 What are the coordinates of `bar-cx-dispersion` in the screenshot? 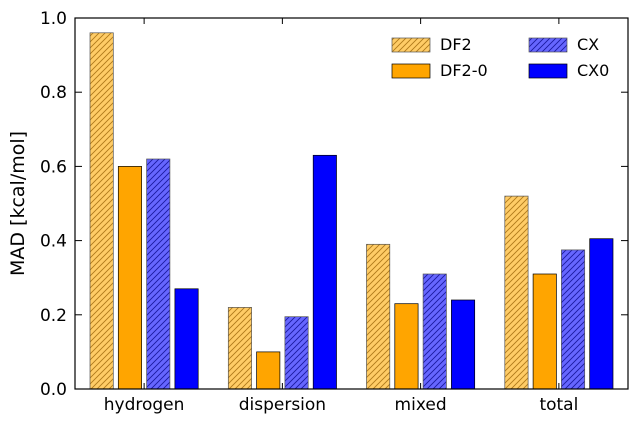 It's located at (296, 353).